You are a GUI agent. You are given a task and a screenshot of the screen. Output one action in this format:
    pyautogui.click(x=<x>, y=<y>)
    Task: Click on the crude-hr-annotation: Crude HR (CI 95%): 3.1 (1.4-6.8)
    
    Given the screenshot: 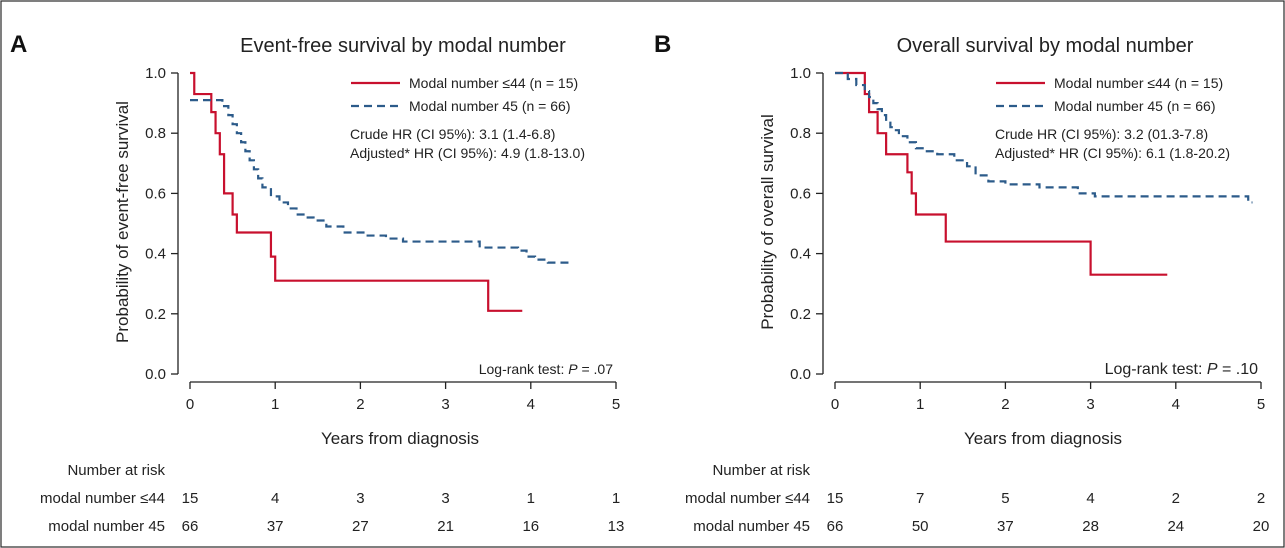 What is the action you would take?
    pyautogui.click(x=452, y=134)
    